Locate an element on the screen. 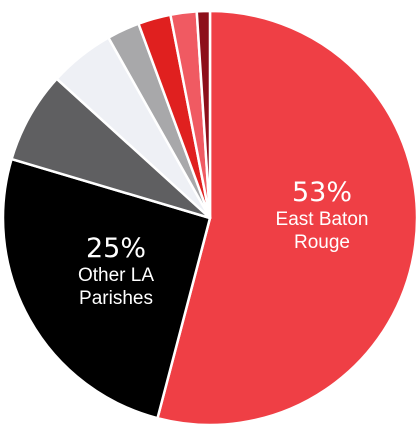 The image size is (420, 425). slice-name-other-la-parishes: Other LA Parishes is located at coordinates (116, 286).